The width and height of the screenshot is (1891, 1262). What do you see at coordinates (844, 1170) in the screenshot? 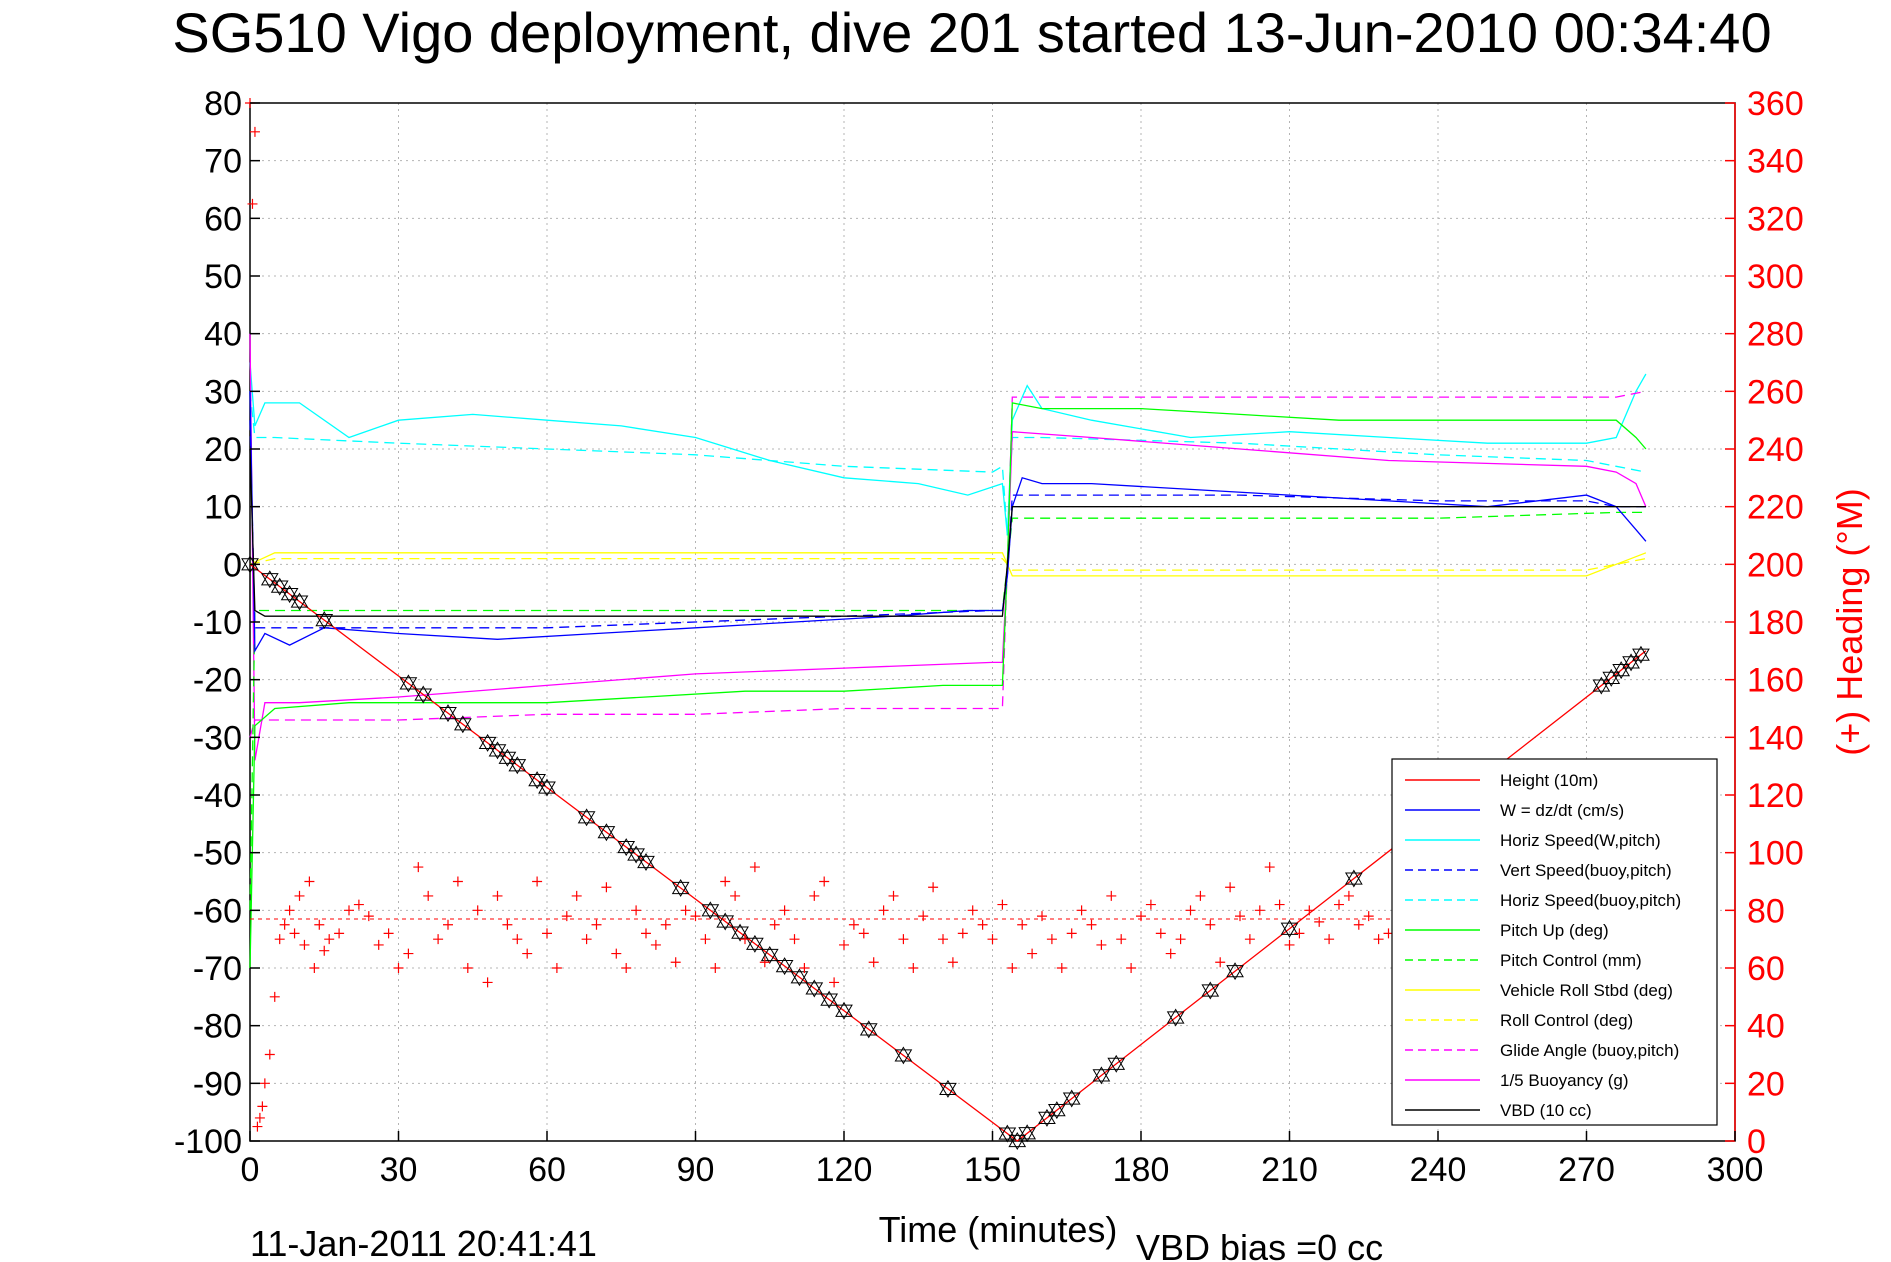
I see `bottom-tick-label: 120` at bounding box center [844, 1170].